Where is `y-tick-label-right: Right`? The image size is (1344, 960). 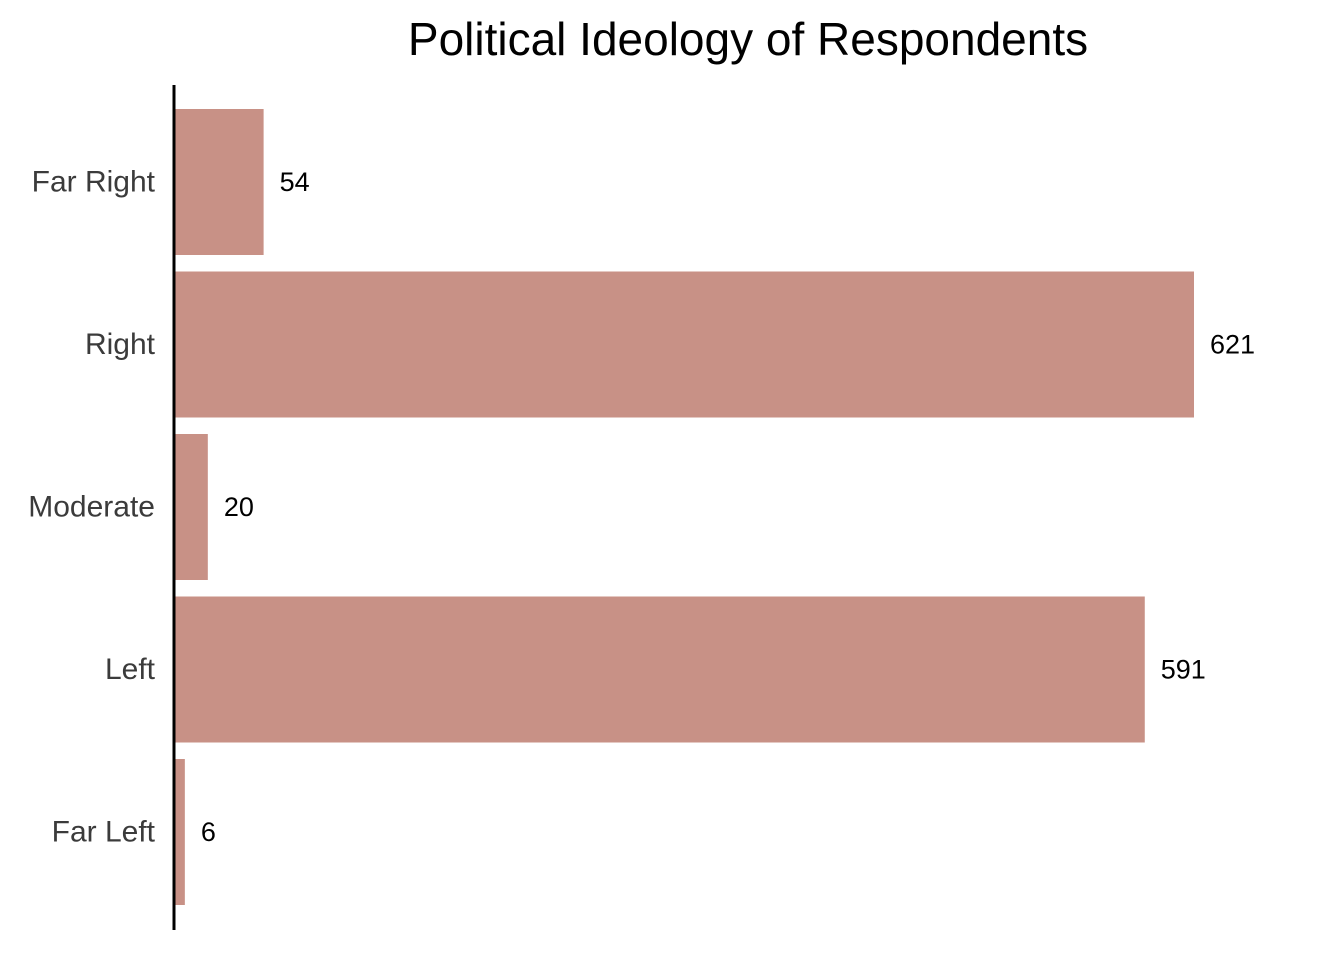 y-tick-label-right: Right is located at coordinates (120, 344).